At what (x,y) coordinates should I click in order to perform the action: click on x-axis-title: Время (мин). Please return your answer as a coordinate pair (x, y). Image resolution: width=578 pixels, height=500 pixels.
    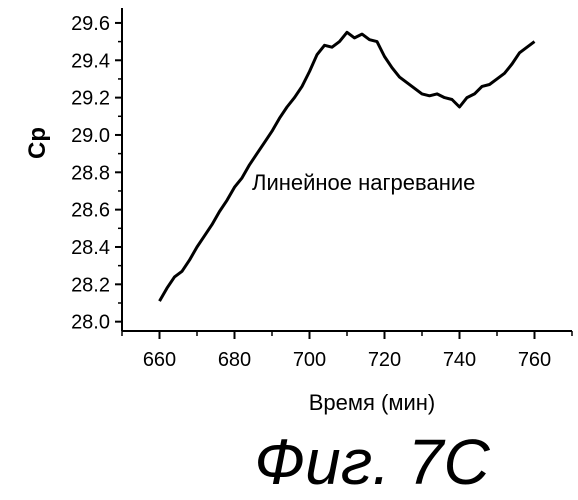
    Looking at the image, I should click on (372, 402).